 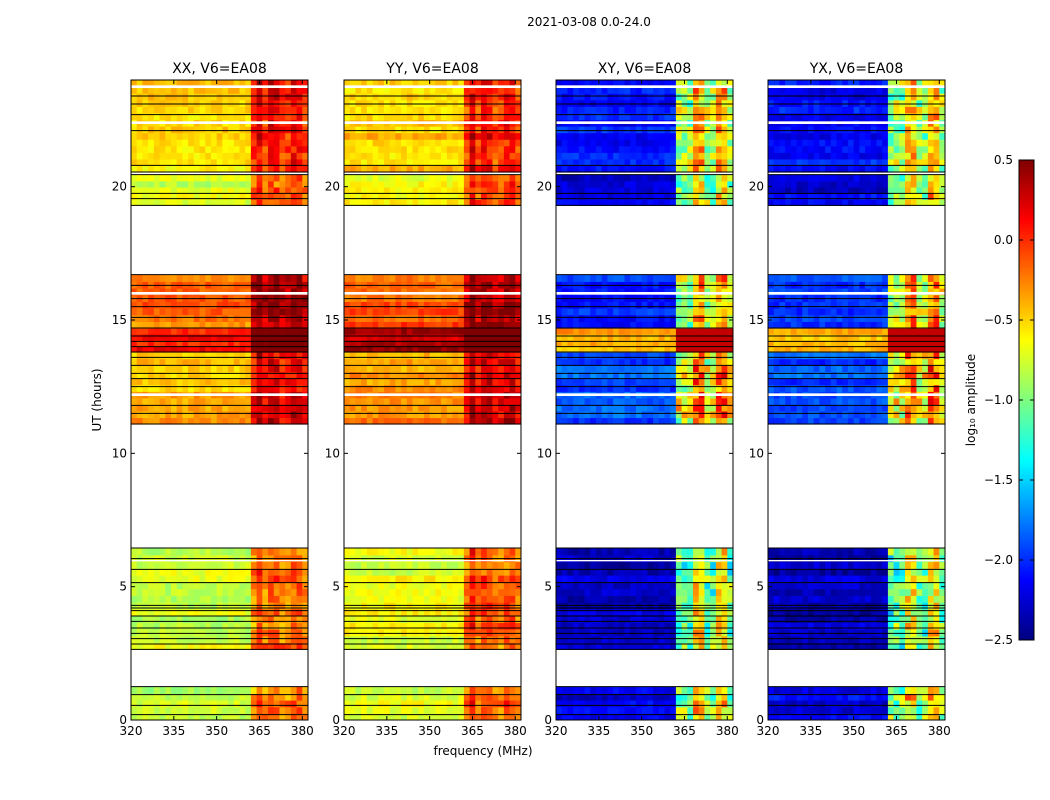 I want to click on x-tick-label: 320, so click(x=131, y=731).